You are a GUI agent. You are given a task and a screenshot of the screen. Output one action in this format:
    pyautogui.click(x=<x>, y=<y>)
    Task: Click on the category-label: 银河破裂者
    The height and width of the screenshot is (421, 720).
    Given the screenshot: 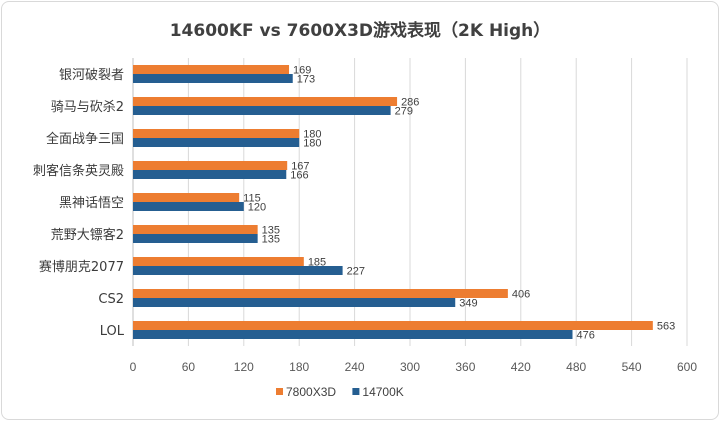 What is the action you would take?
    pyautogui.click(x=91, y=75)
    